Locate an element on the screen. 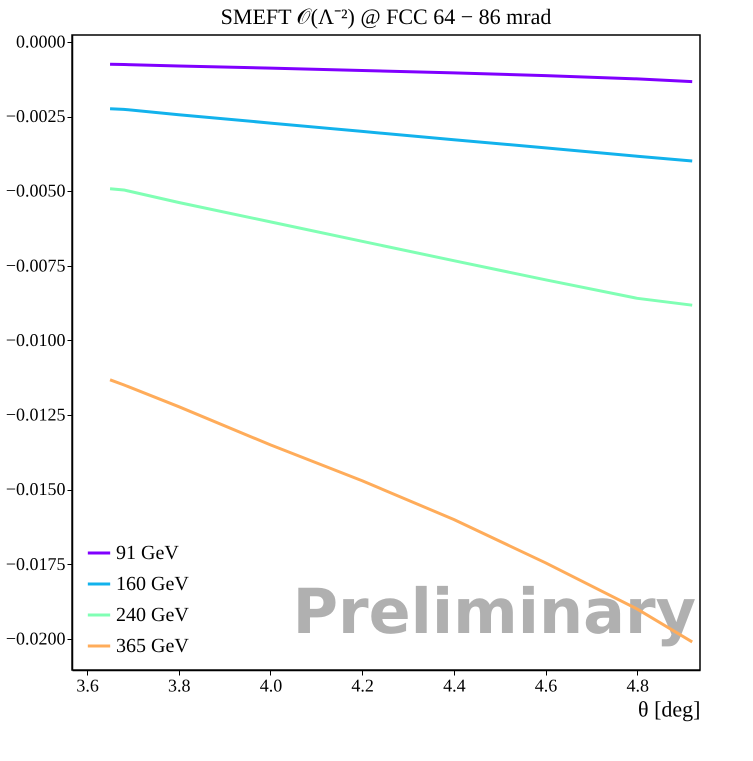 Image resolution: width=753 pixels, height=761 pixels. y-tick-label: −0.0175 is located at coordinates (36, 564).